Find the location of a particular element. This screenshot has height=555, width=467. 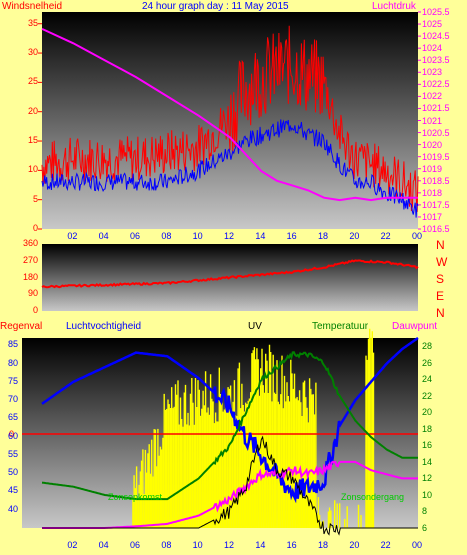

pressure-tick-1022.5: 1022.5 is located at coordinates (436, 84).